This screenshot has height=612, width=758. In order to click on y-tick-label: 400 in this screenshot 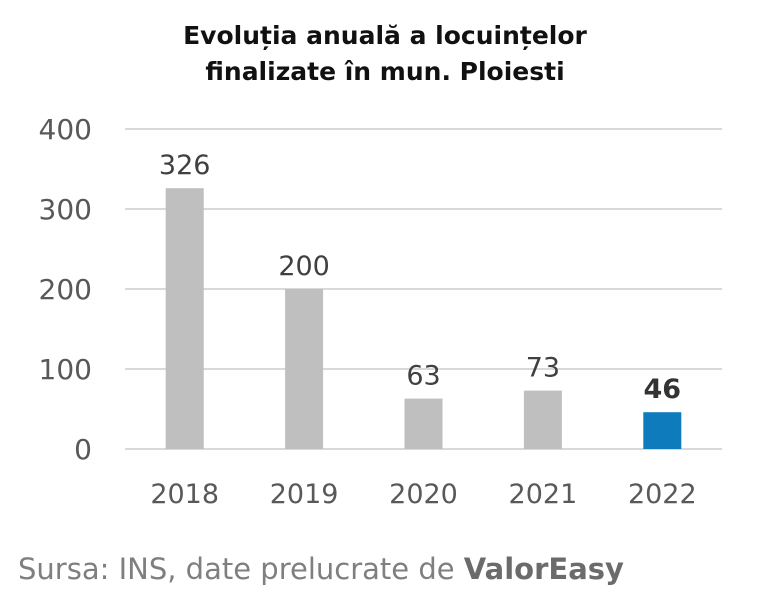, I will do `click(65, 129)`.